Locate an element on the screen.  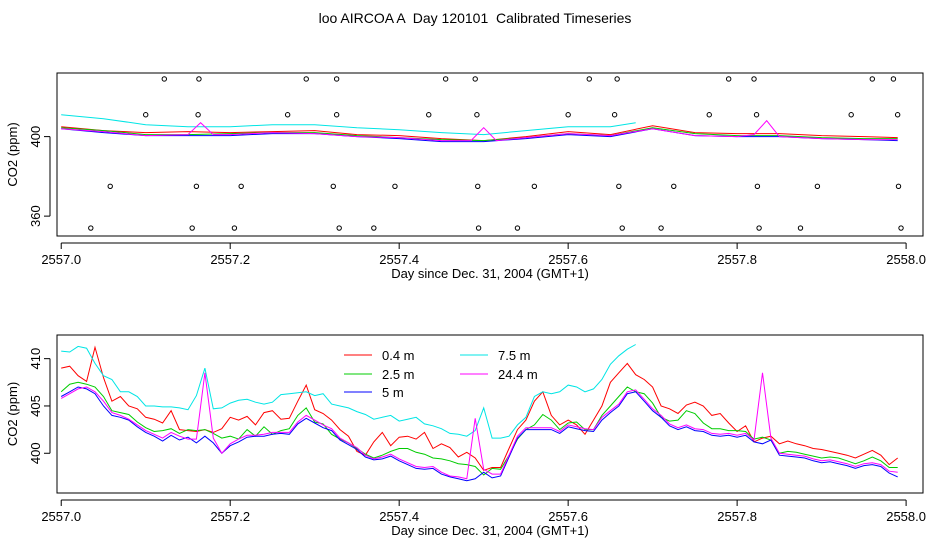
legend: 0.4 m 2.5 m 5 m 7.5 m 24.4 m is located at coordinates (441, 374).